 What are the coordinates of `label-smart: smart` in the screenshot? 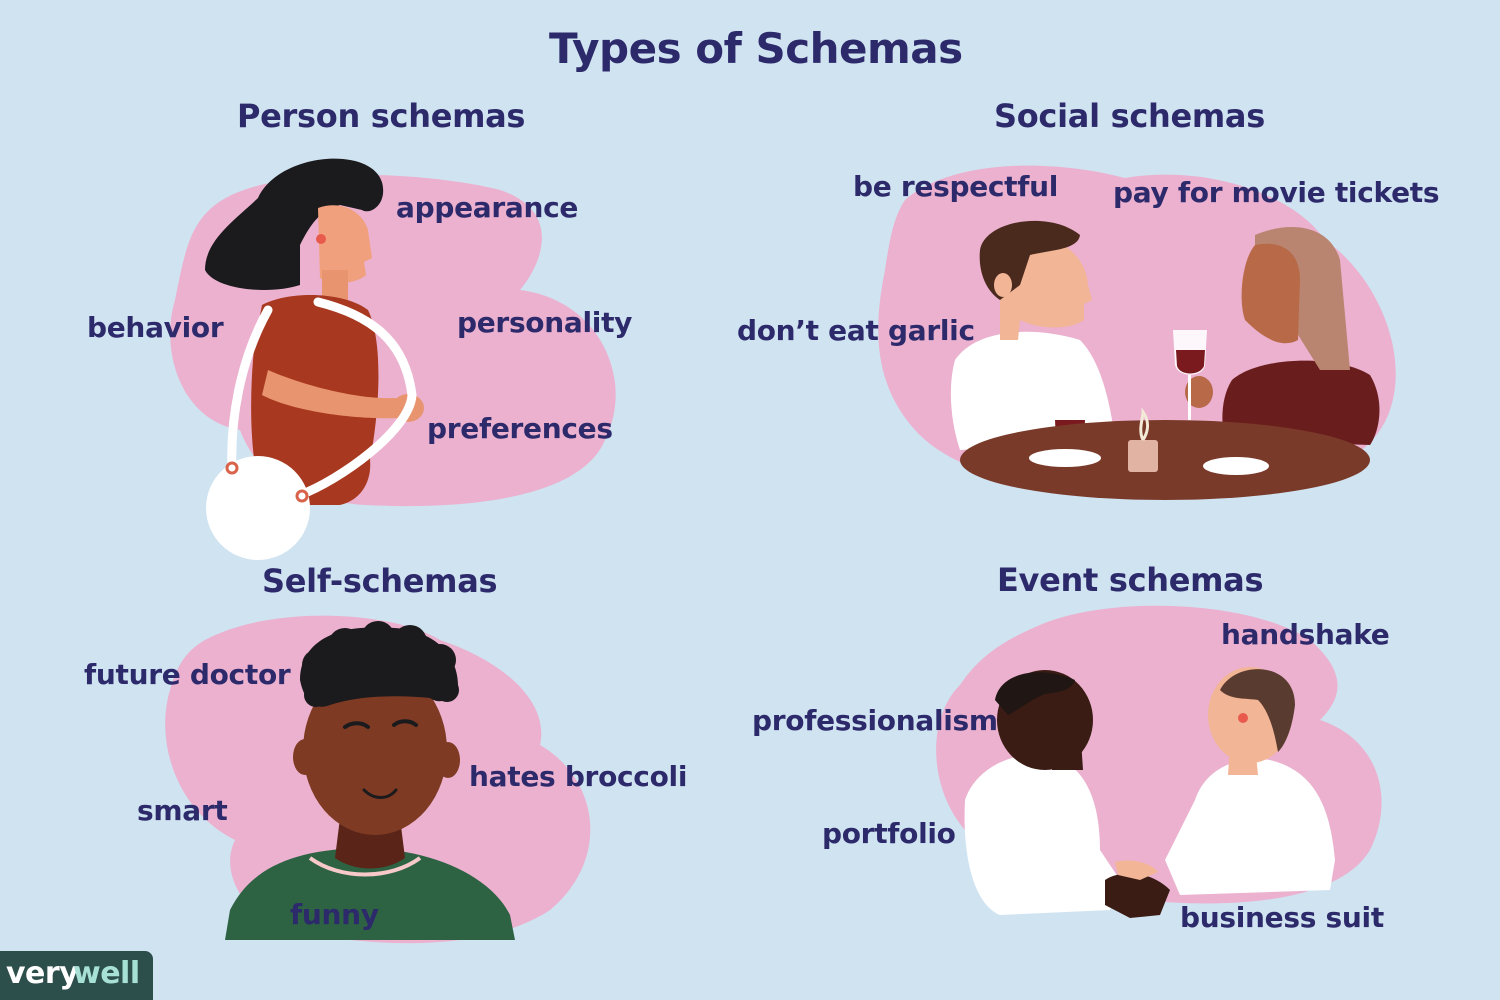 It's located at (182, 810).